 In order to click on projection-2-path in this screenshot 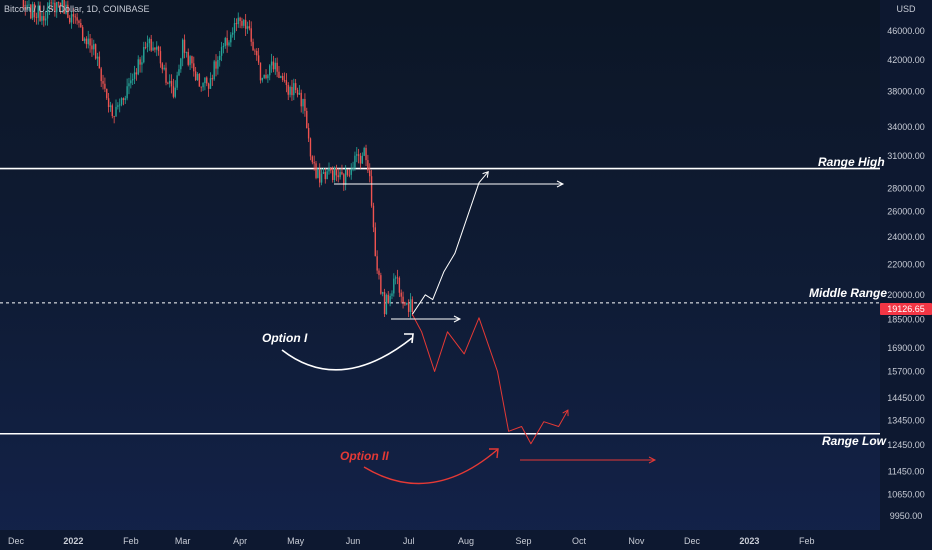, I will do `click(490, 379)`.